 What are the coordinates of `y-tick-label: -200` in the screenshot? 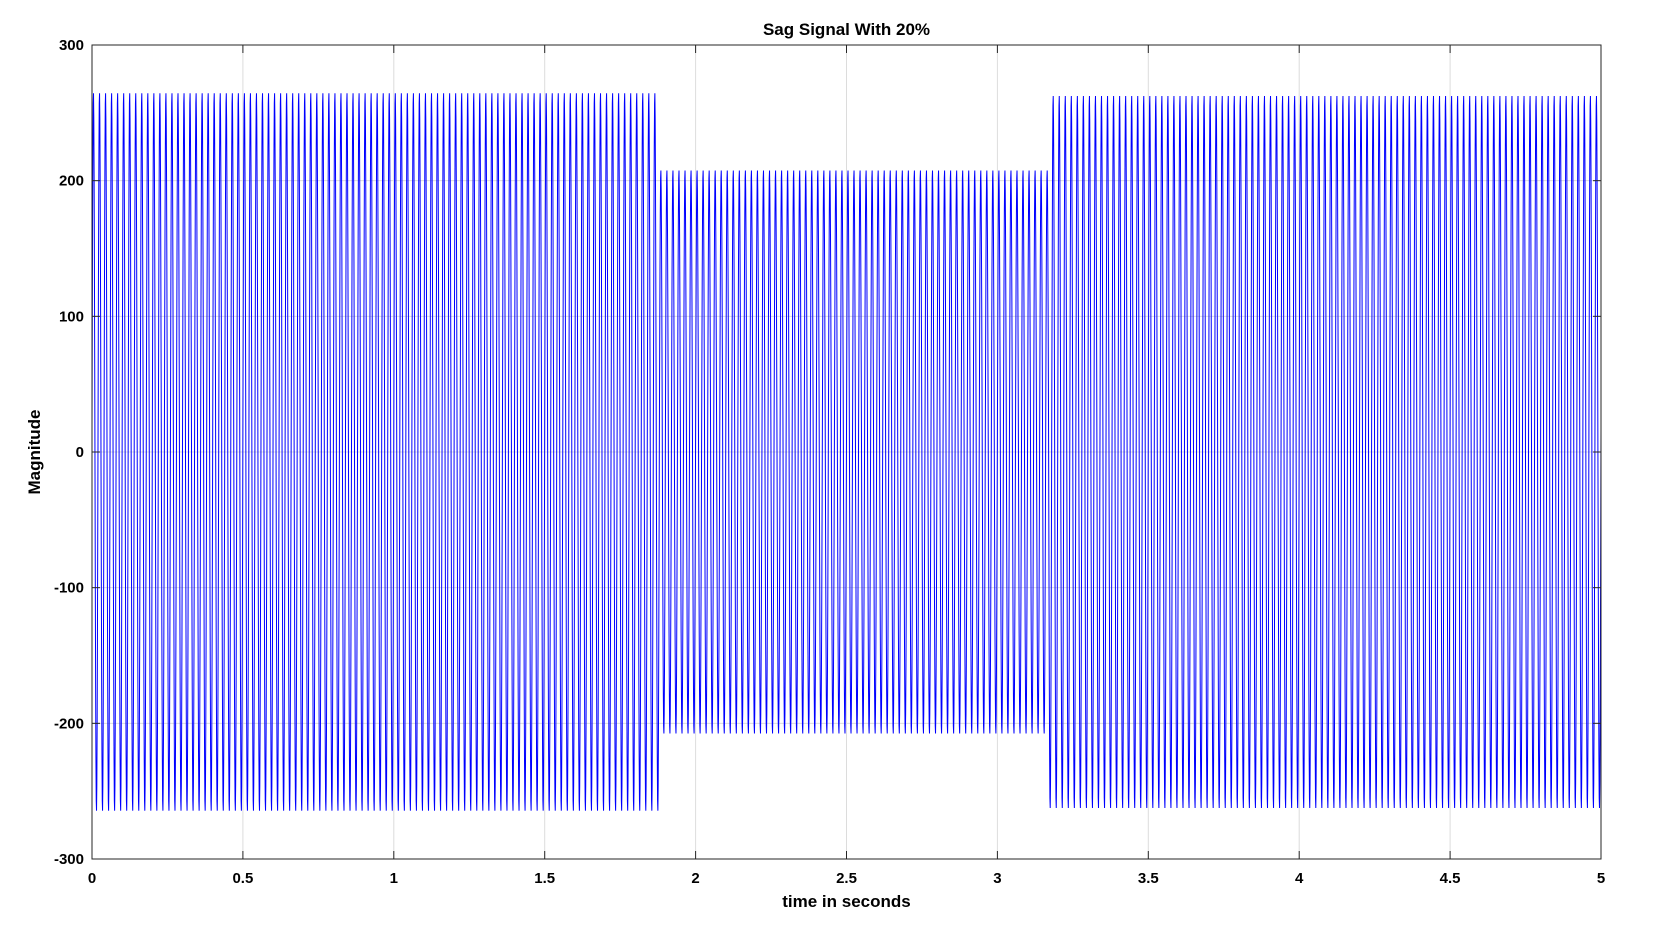 It's located at (69, 723).